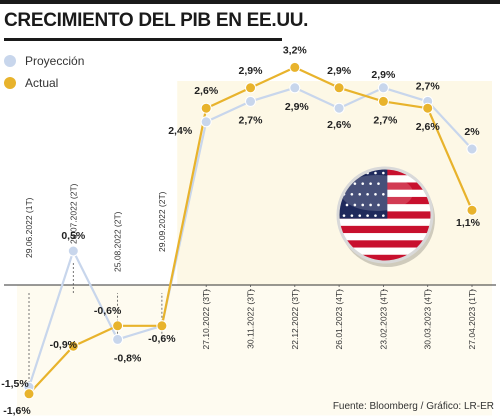 Image resolution: width=500 pixels, height=417 pixels. Describe the element at coordinates (29, 227) in the screenshot. I see `tick-label: 29.06.2022 (1T)` at that location.